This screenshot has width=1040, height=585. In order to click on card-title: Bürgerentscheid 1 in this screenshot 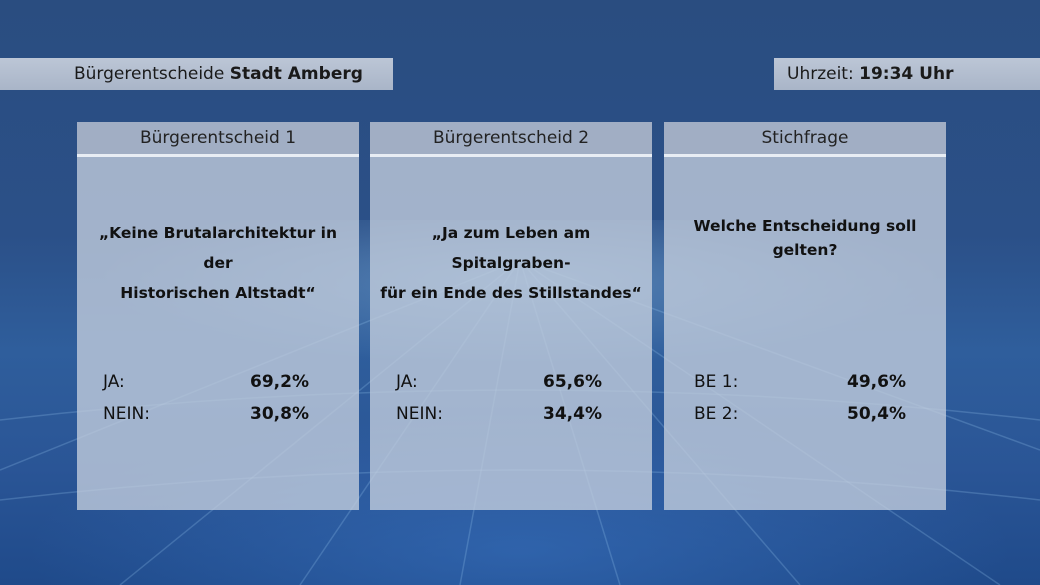, I will do `click(218, 139)`.